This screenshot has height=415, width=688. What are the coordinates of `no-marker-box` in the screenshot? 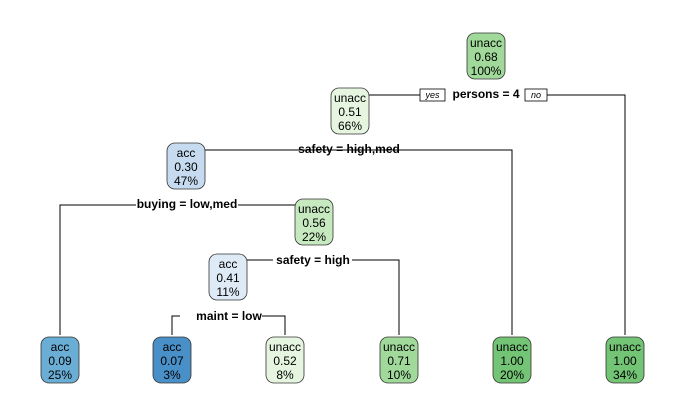 It's located at (536, 95).